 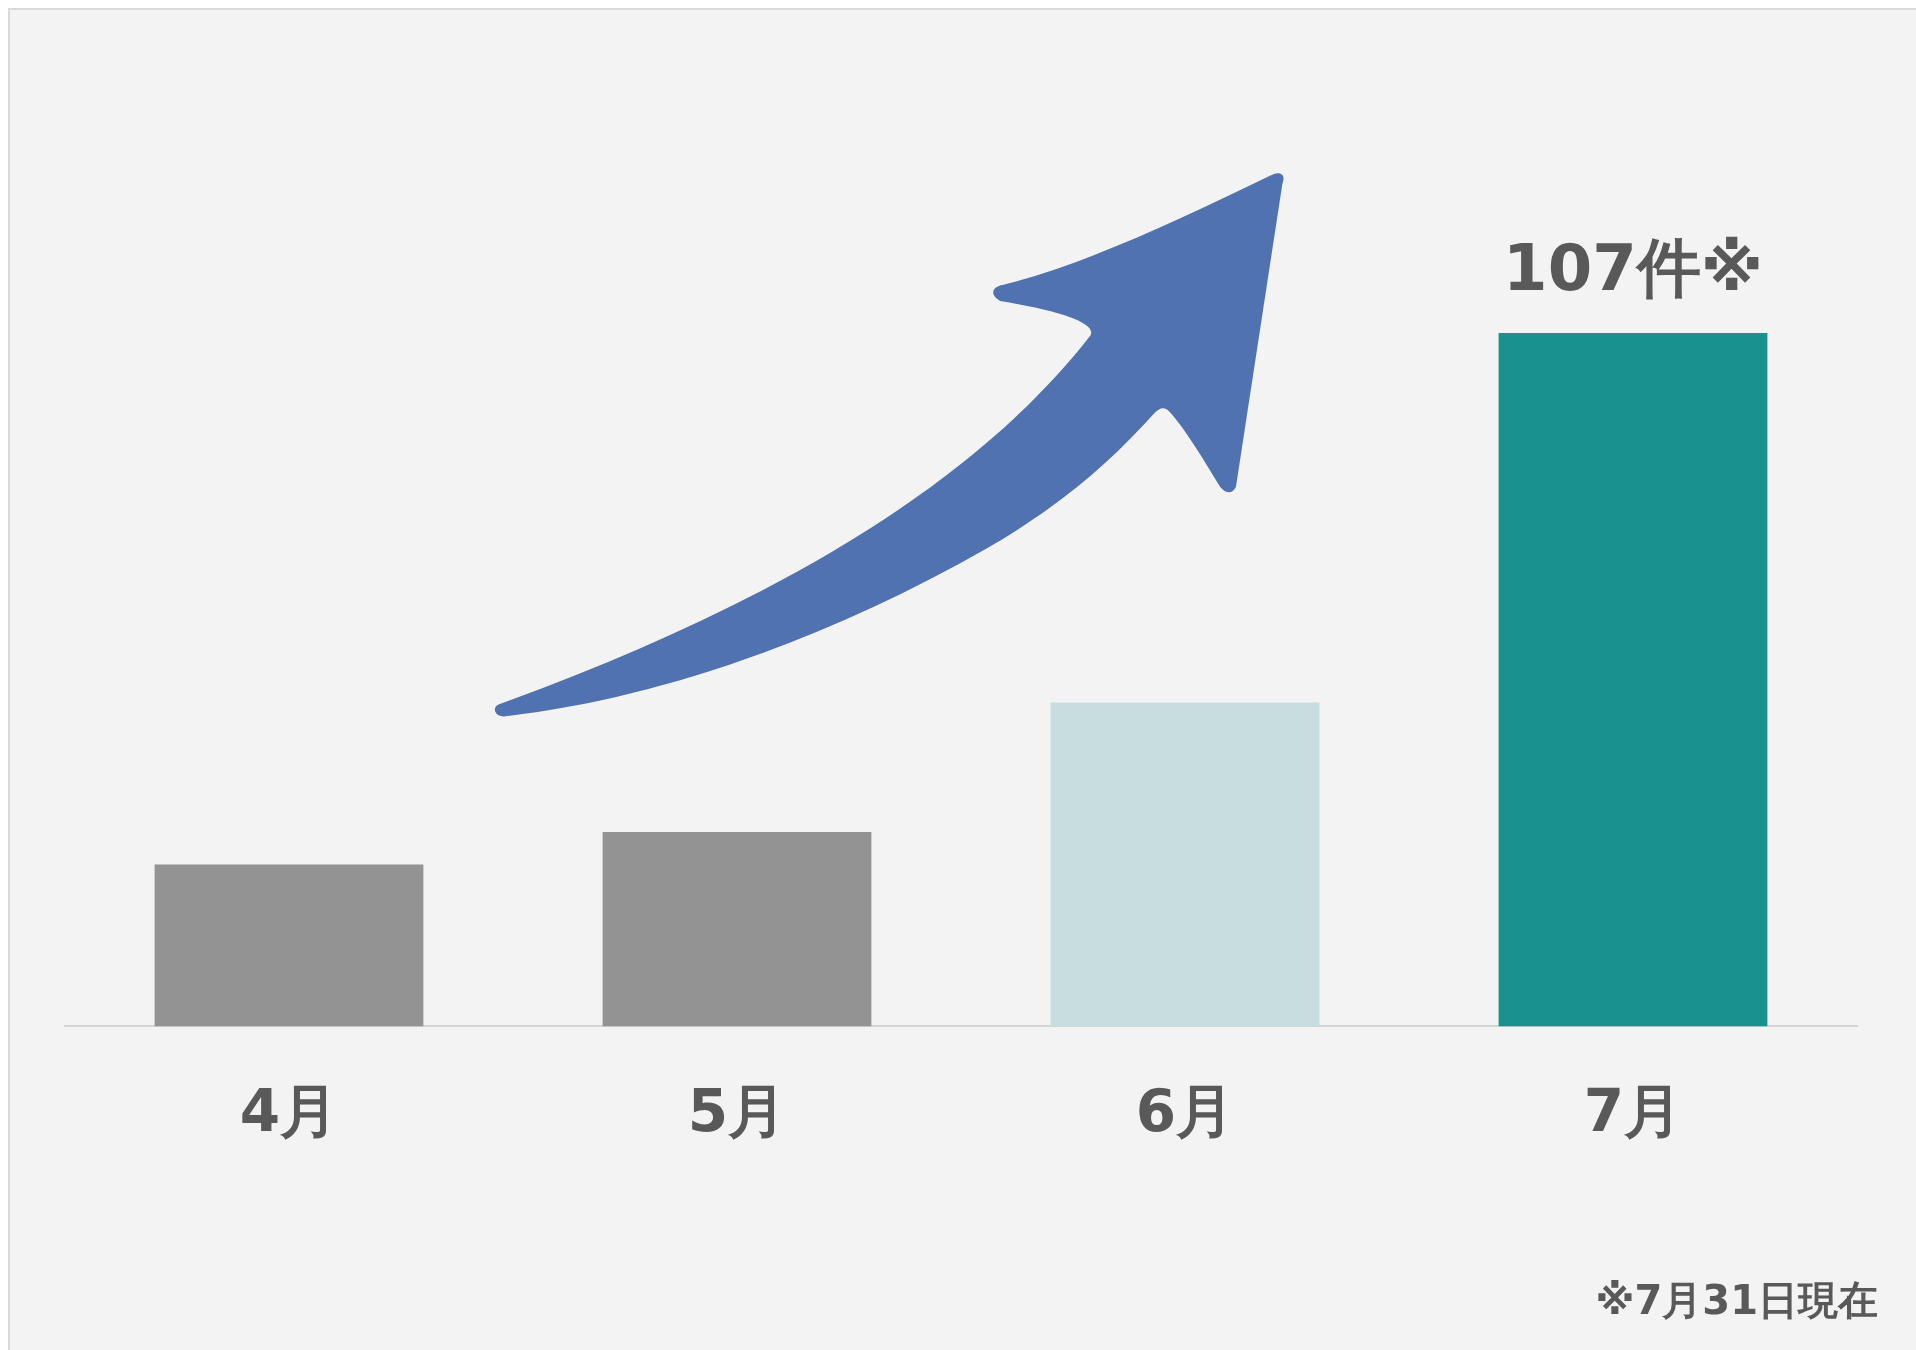 I want to click on data-label: 107件※, so click(x=1633, y=267).